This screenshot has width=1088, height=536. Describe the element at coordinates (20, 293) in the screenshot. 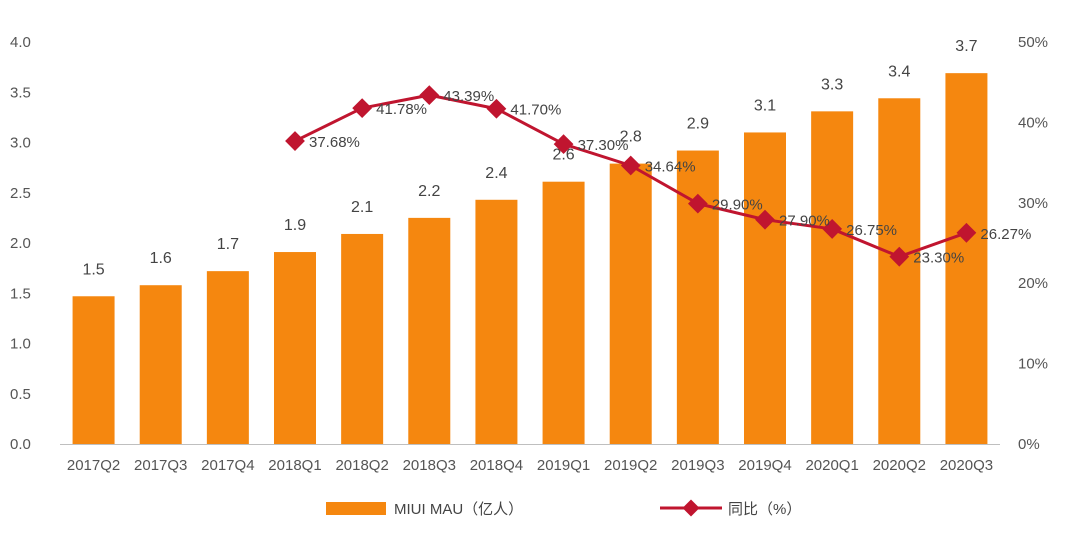

I see `y-left-tick-label: 1.5` at that location.